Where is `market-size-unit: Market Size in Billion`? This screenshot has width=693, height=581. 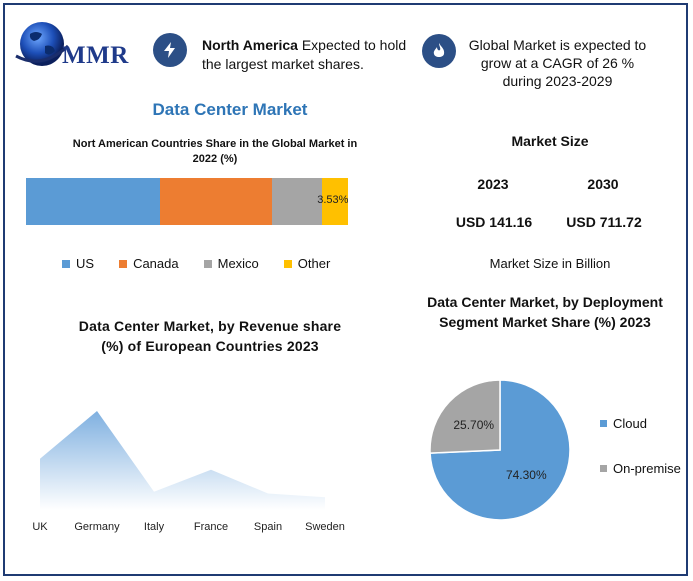
market-size-unit: Market Size in Billion is located at coordinates (550, 263).